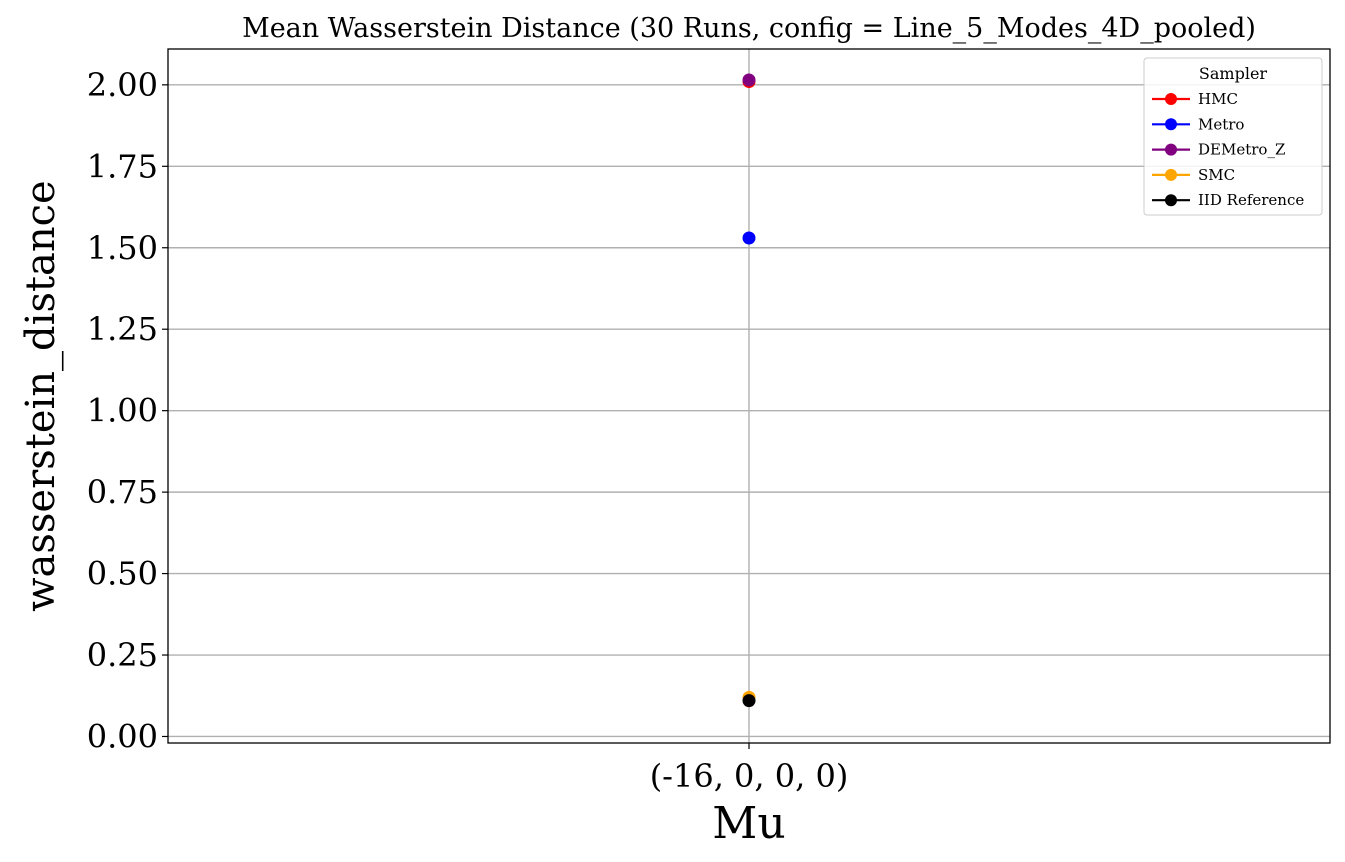 The height and width of the screenshot is (862, 1345). I want to click on y-tick-label: 0.25, so click(122, 655).